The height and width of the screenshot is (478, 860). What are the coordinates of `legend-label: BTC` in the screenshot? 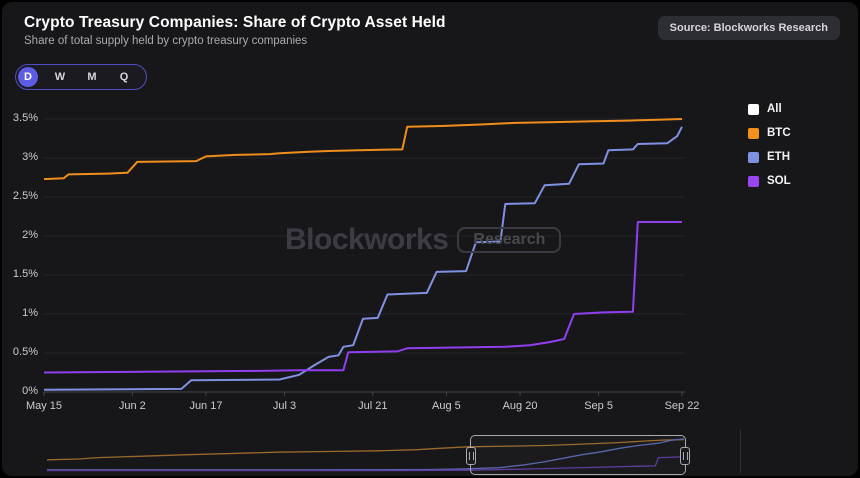 It's located at (779, 133).